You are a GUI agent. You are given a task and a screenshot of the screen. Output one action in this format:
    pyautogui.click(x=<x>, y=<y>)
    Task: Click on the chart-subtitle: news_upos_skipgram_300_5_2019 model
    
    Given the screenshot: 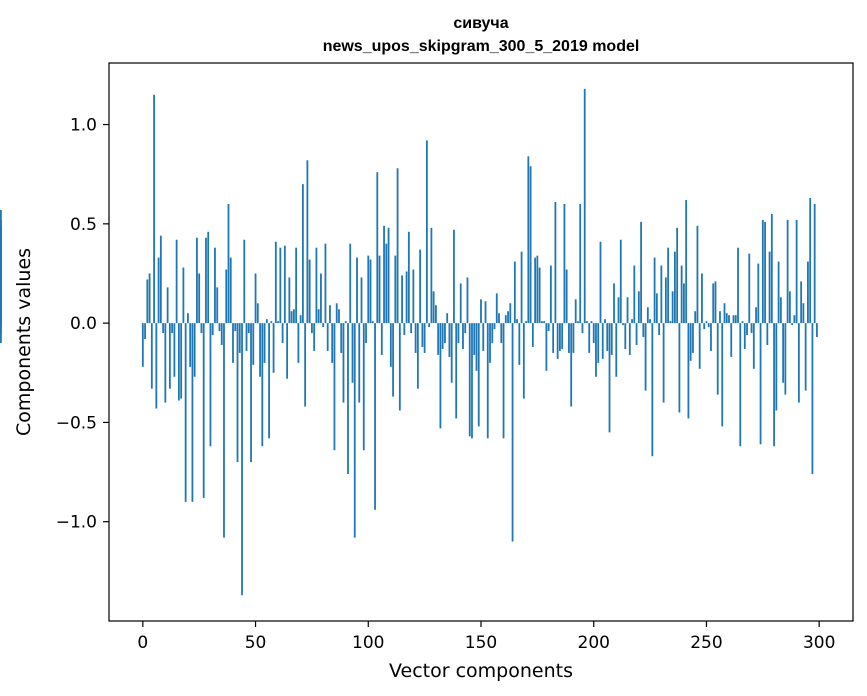 What is the action you would take?
    pyautogui.click(x=481, y=46)
    